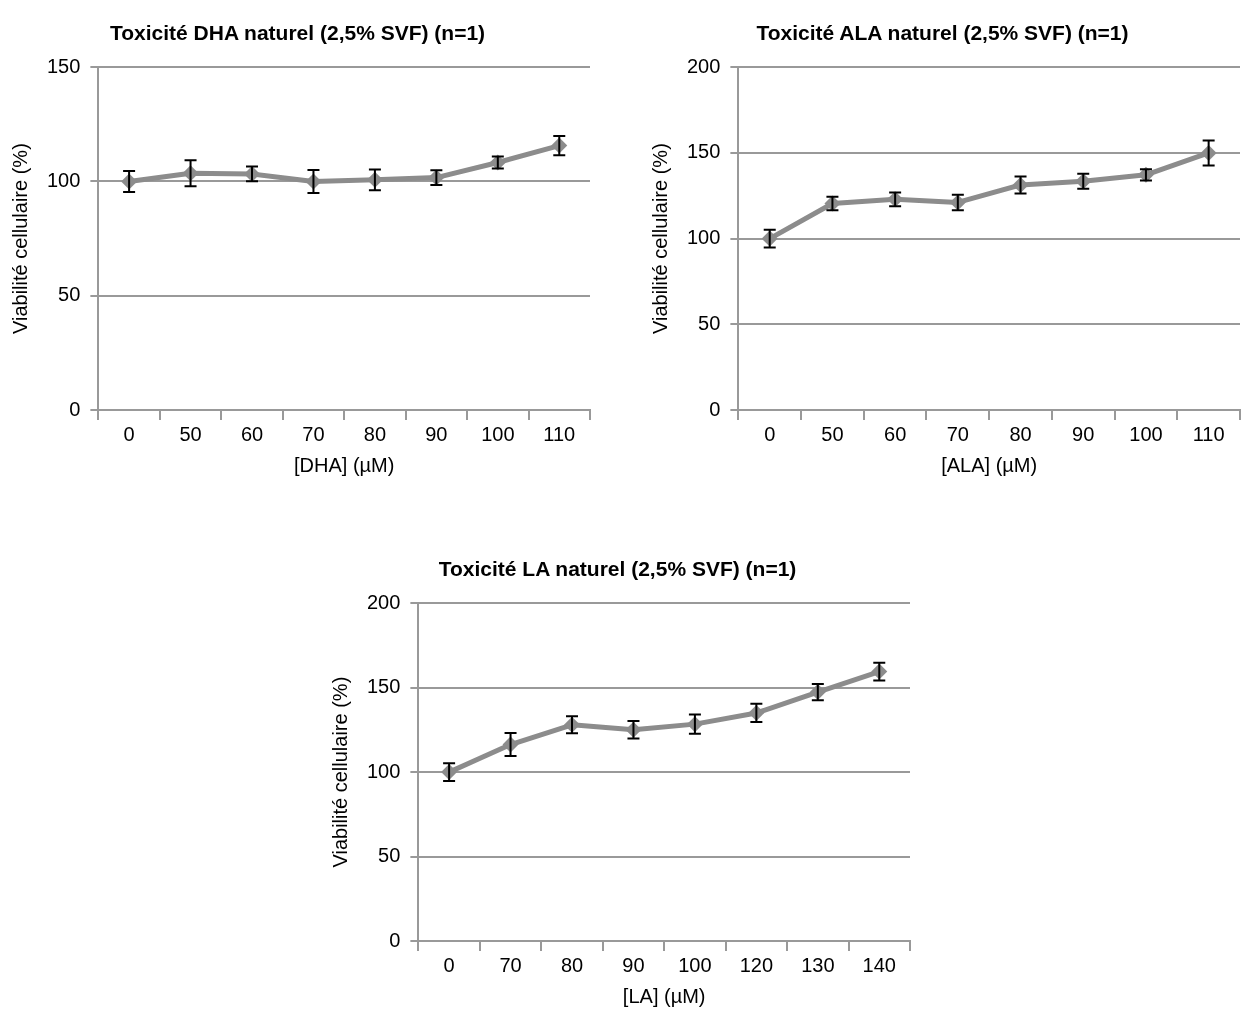 This screenshot has height=1017, width=1260. I want to click on chart-title: Toxicité ALA naturel (2,5% SVF) (n=1), so click(942, 33).